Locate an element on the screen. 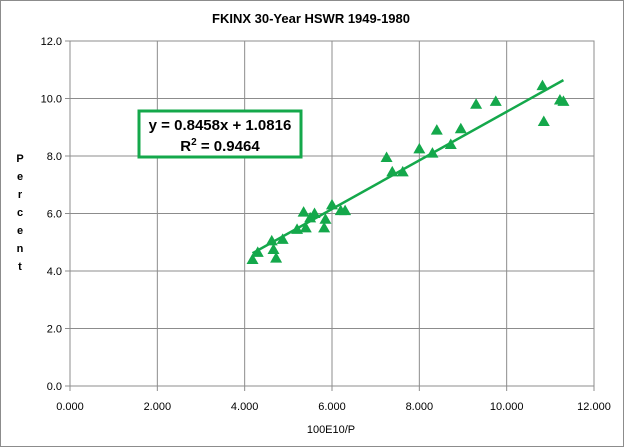  trendline-equation: y = 0.8458x + 1.0816 is located at coordinates (220, 125).